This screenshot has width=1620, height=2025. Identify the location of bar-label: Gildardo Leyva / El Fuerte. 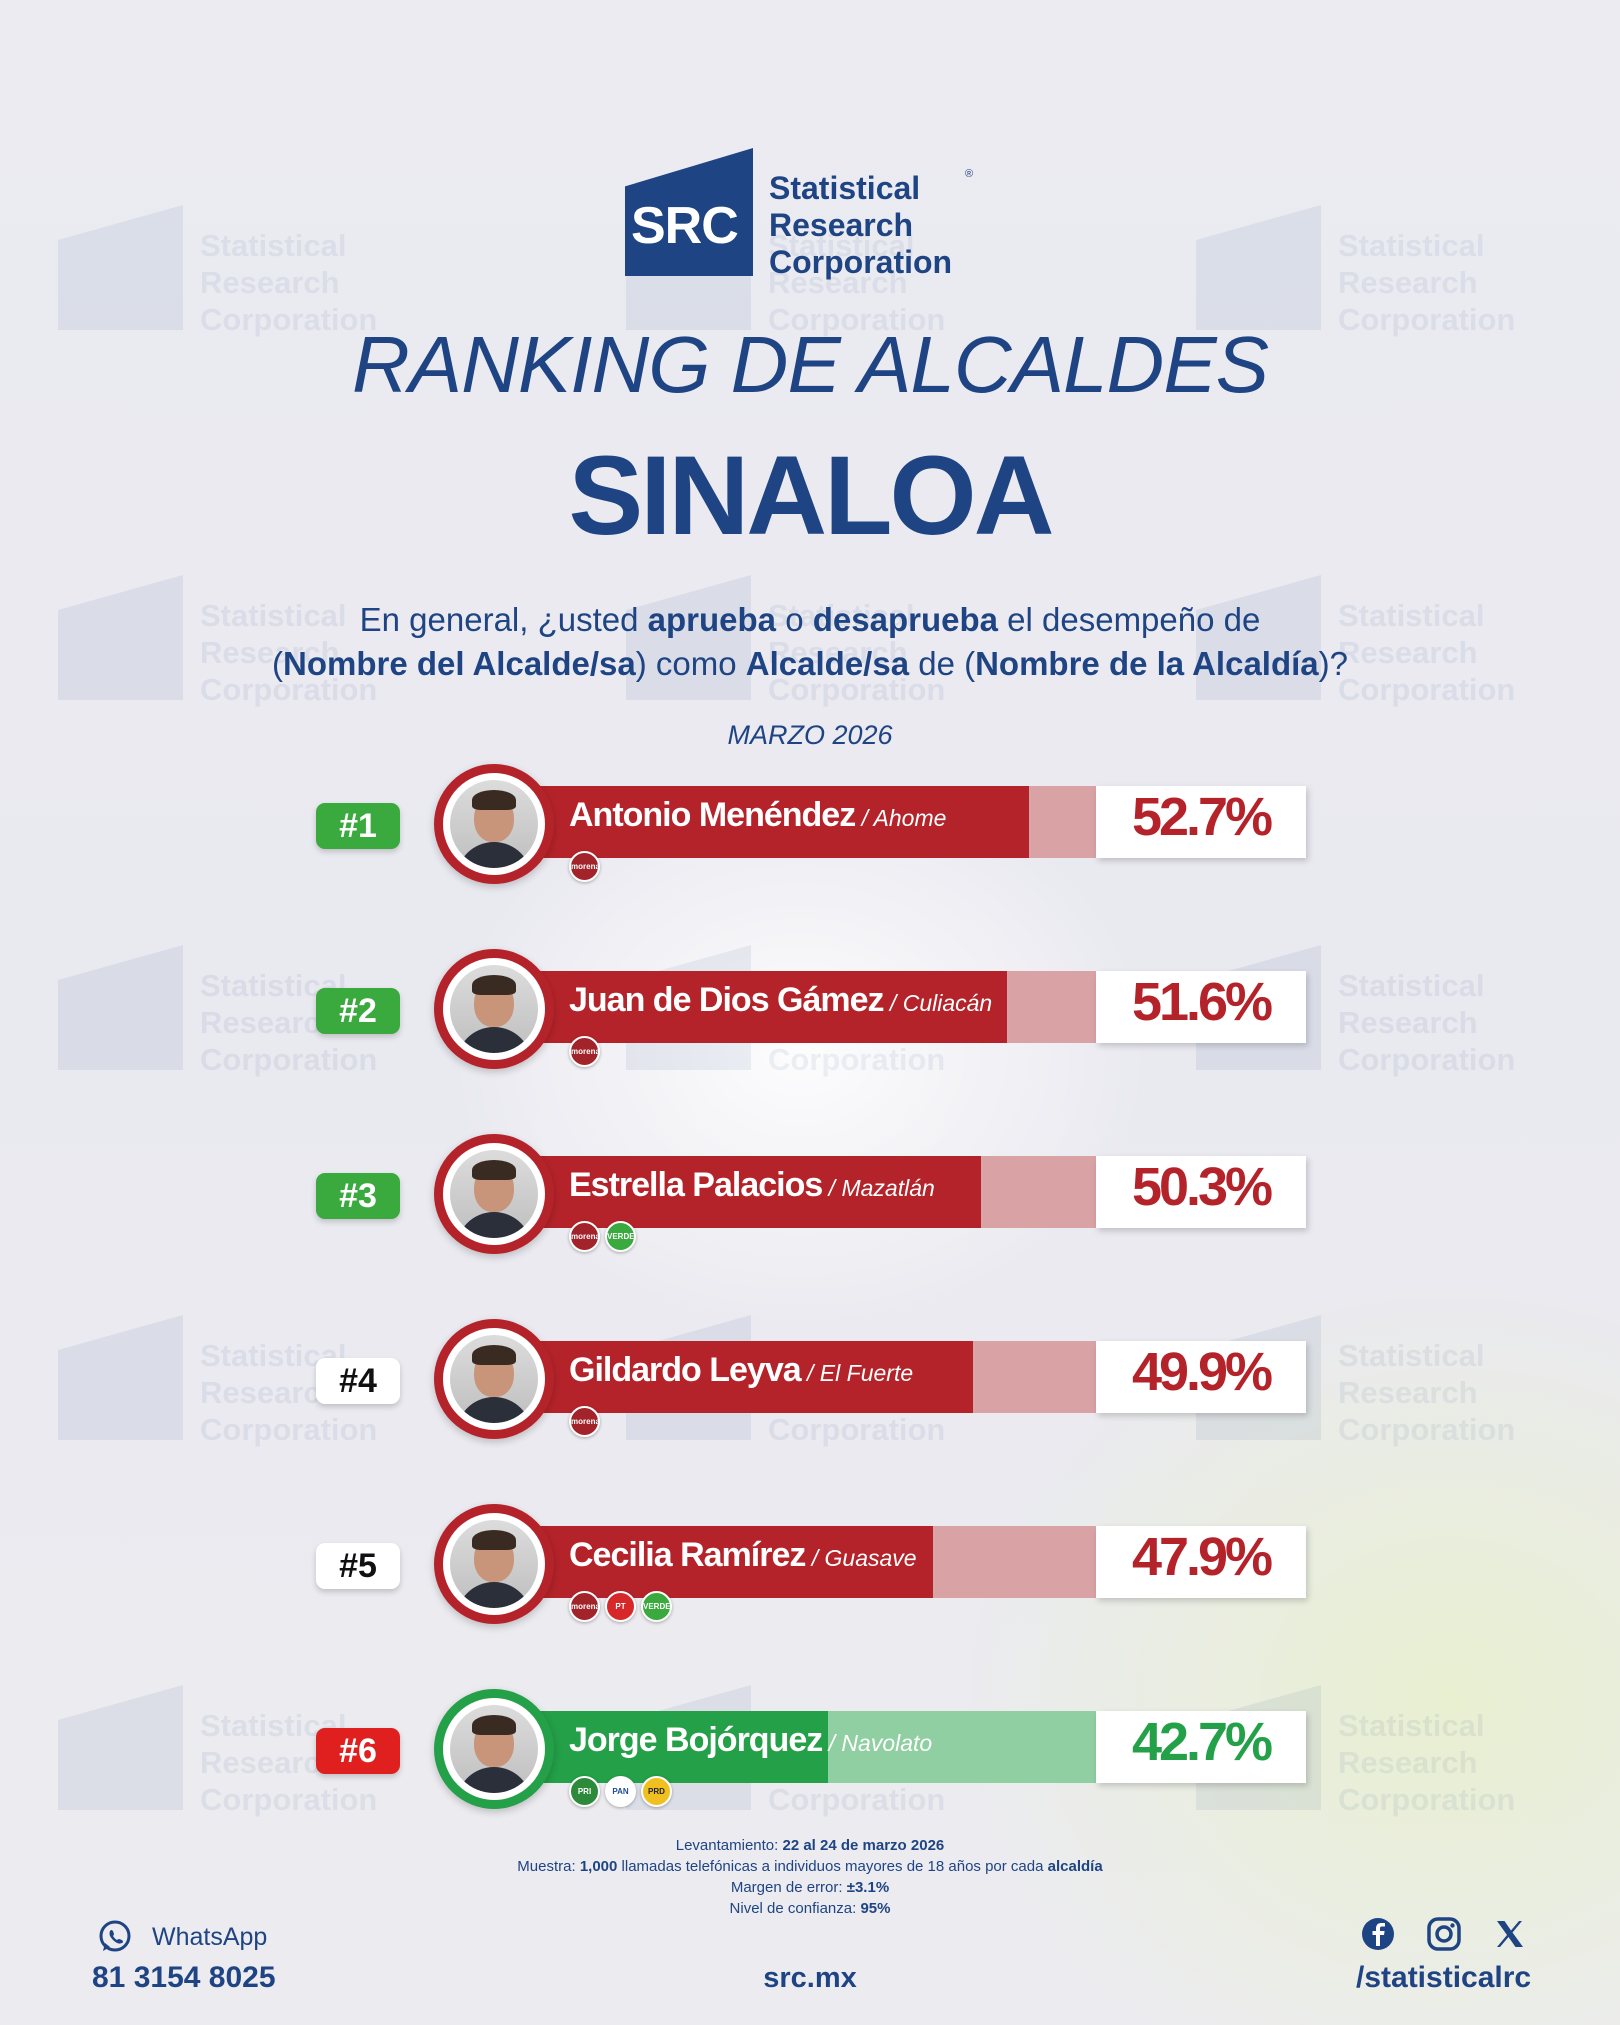
(741, 1377).